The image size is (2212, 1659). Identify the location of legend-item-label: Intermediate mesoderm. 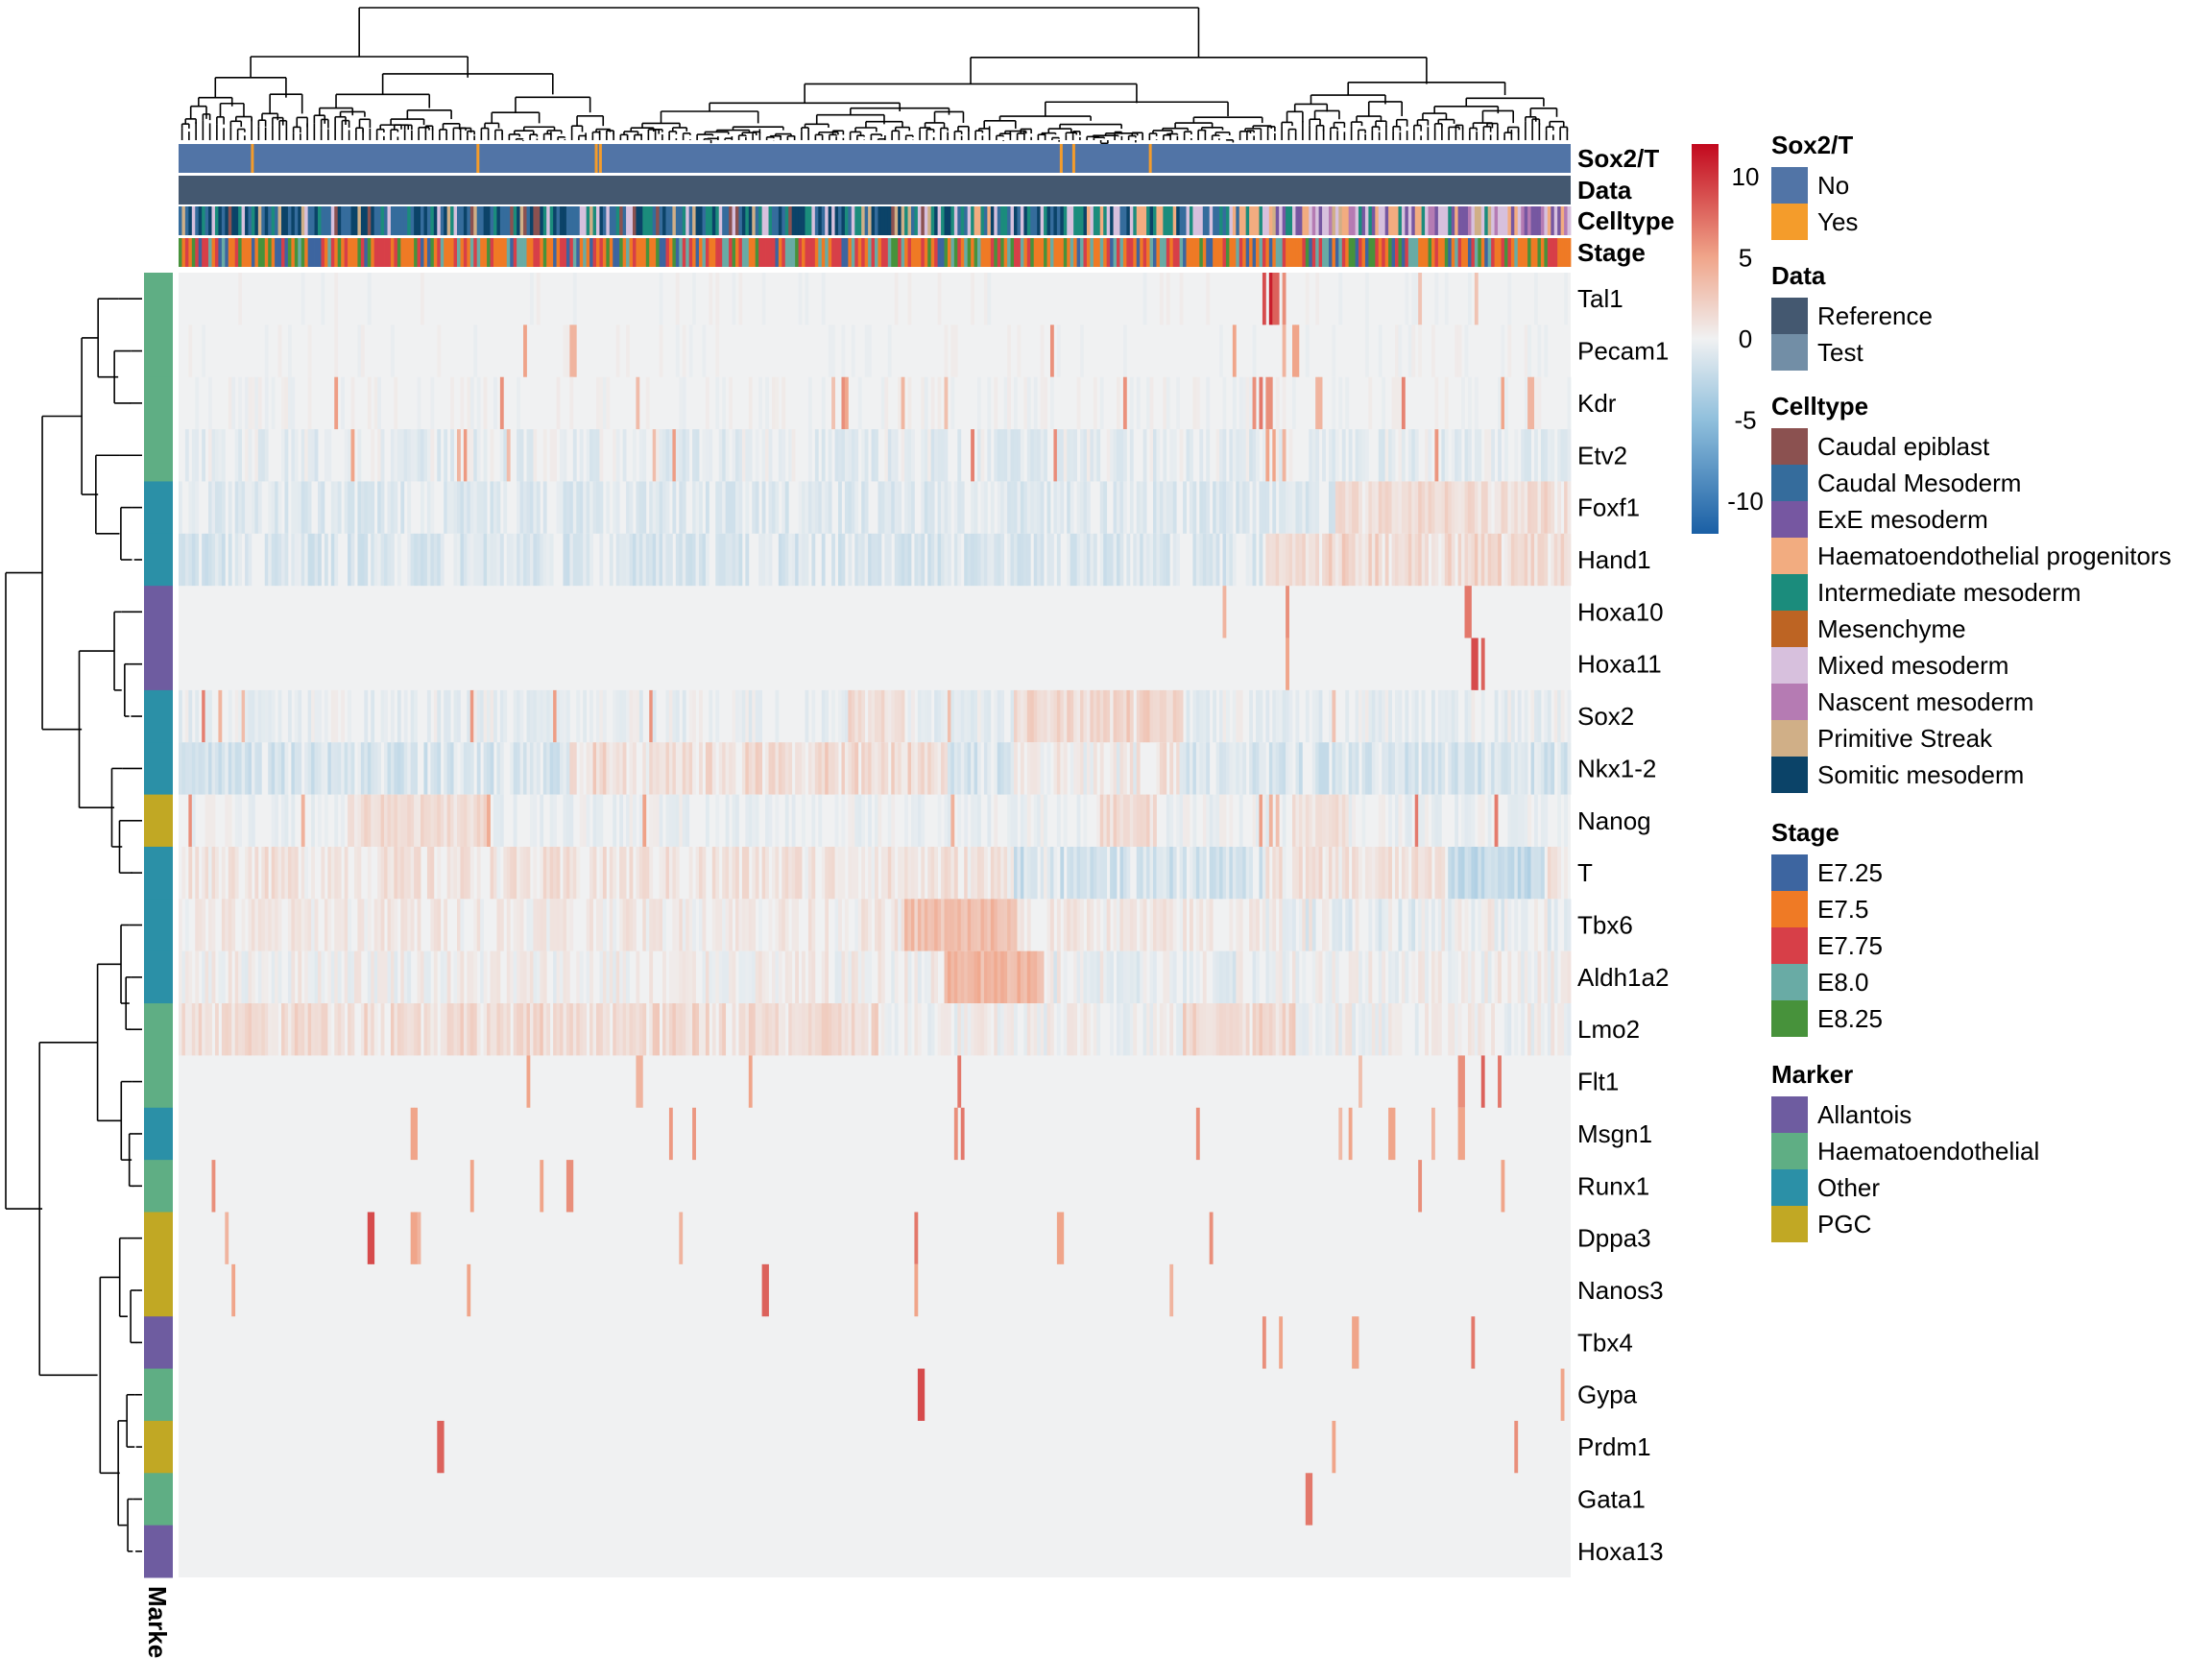
(1949, 593).